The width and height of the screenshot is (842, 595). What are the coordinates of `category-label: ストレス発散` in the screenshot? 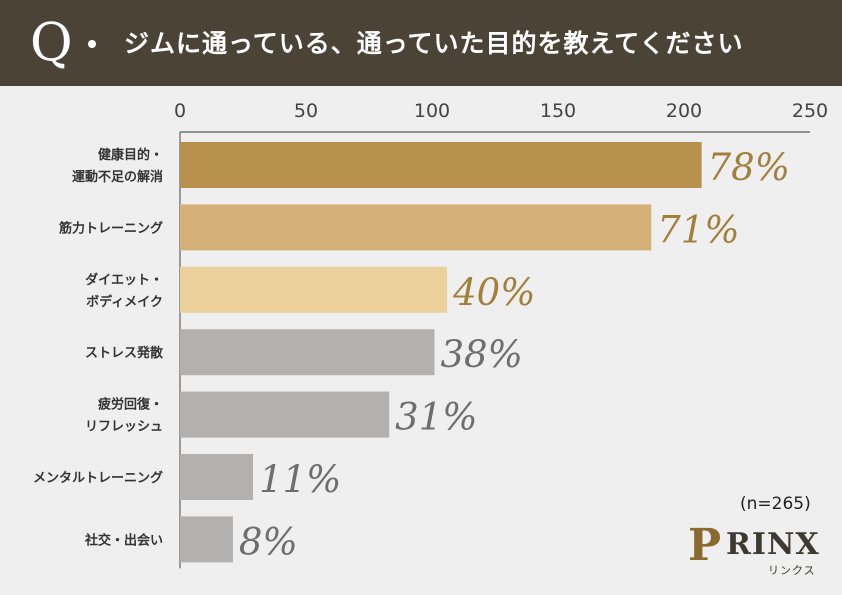 It's located at (124, 353).